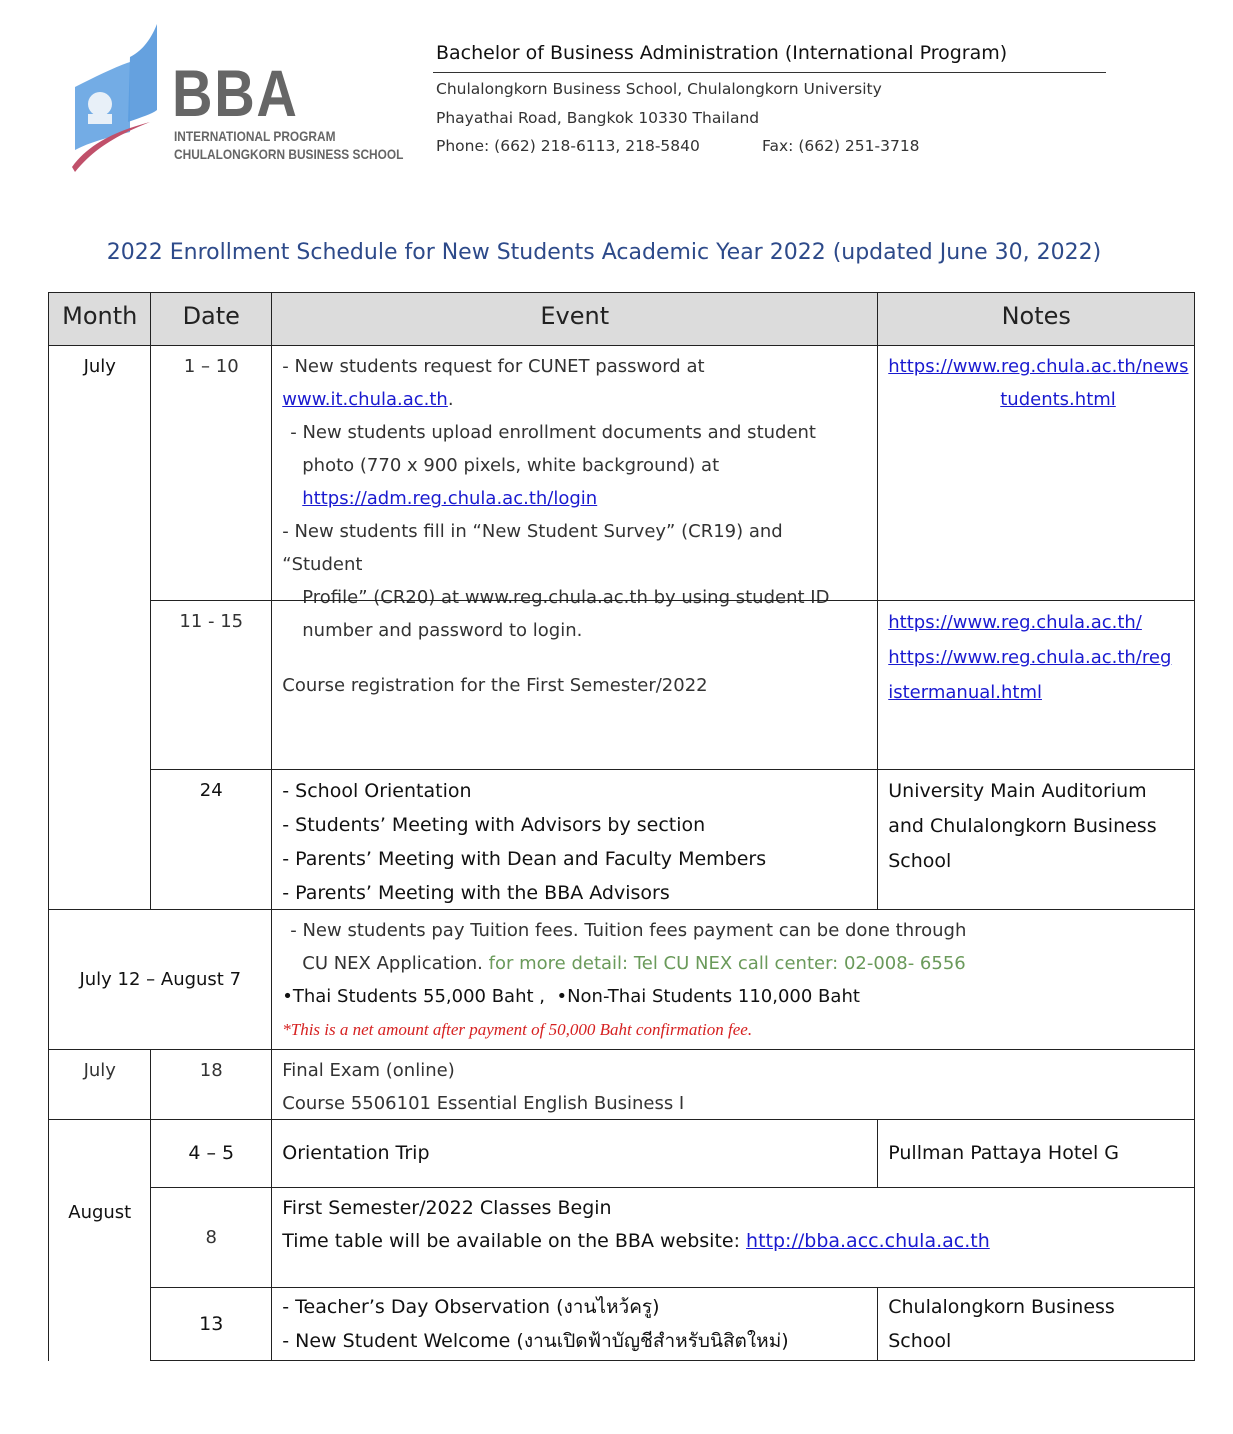 The image size is (1233, 1434). I want to click on col-header-event: Event, so click(575, 319).